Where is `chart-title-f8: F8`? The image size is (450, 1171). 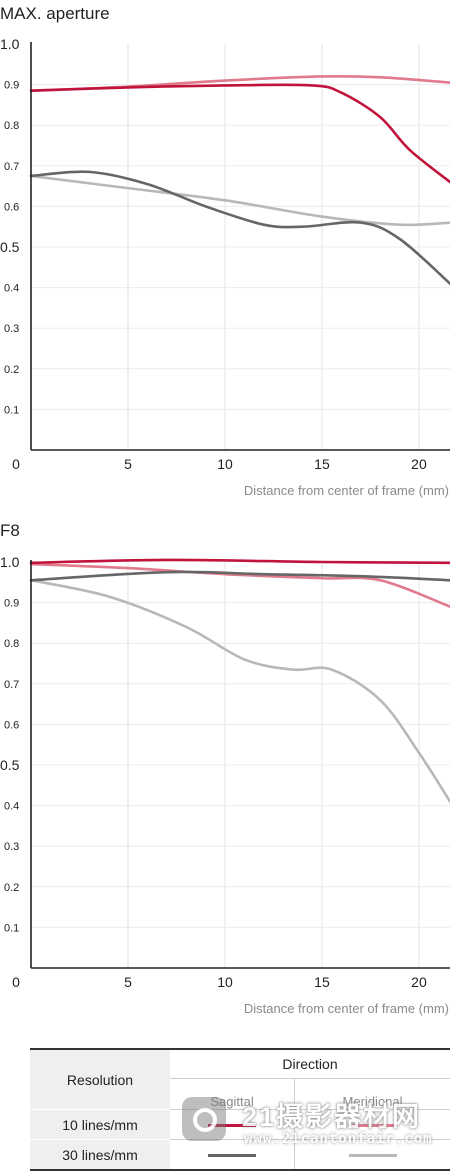
chart-title-f8: F8 is located at coordinates (10, 530).